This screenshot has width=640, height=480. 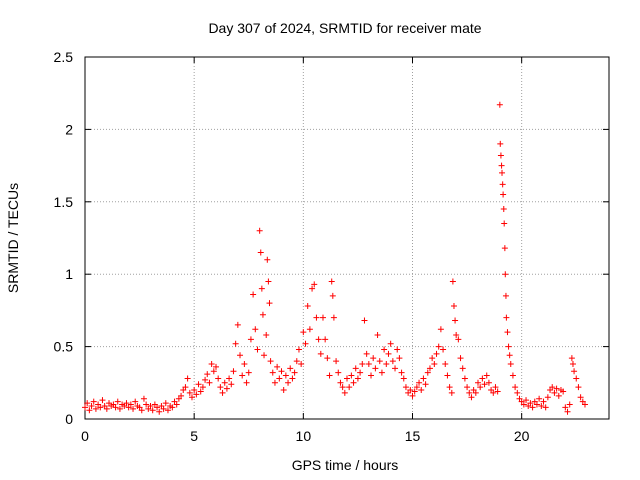 What do you see at coordinates (522, 436) in the screenshot?
I see `x-tick-label: 20` at bounding box center [522, 436].